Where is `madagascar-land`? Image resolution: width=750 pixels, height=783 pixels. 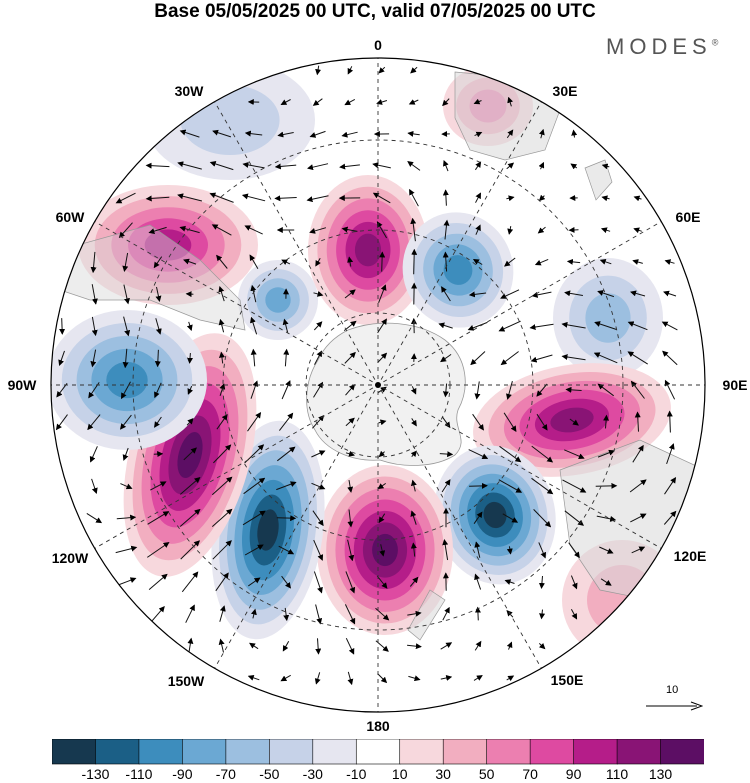
madagascar-land is located at coordinates (598, 180).